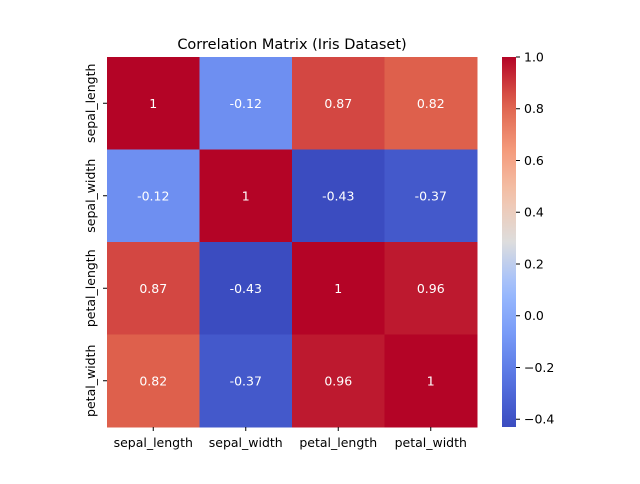 The height and width of the screenshot is (484, 640). What do you see at coordinates (431, 442) in the screenshot?
I see `x-tick-label: petal_width` at bounding box center [431, 442].